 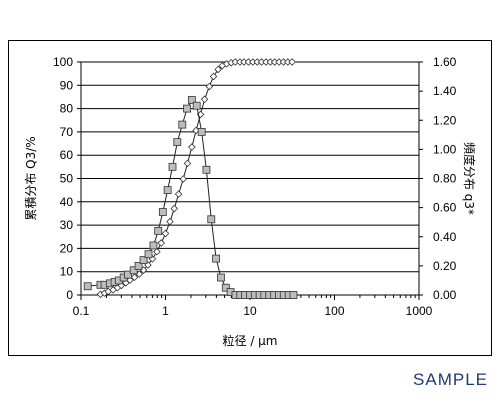 What do you see at coordinates (67, 225) in the screenshot?
I see `y-left-tick-label: 30` at bounding box center [67, 225].